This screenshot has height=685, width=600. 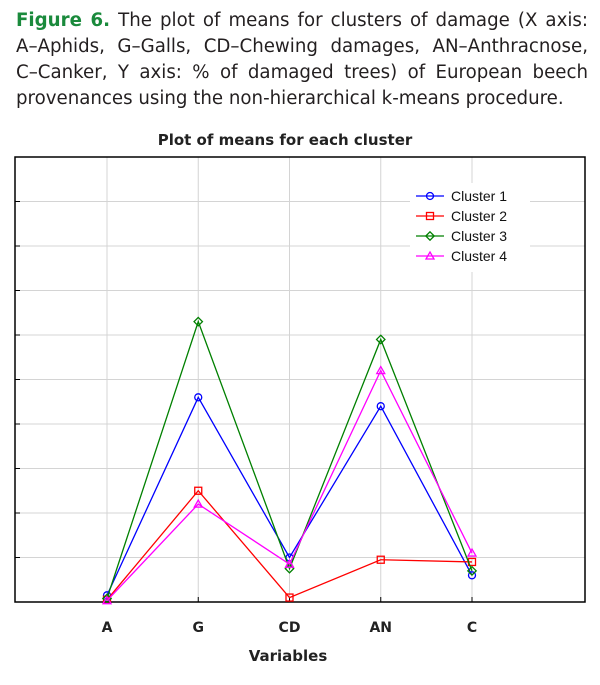 What do you see at coordinates (63, 20) in the screenshot?
I see `figure-label: Figure 6.` at bounding box center [63, 20].